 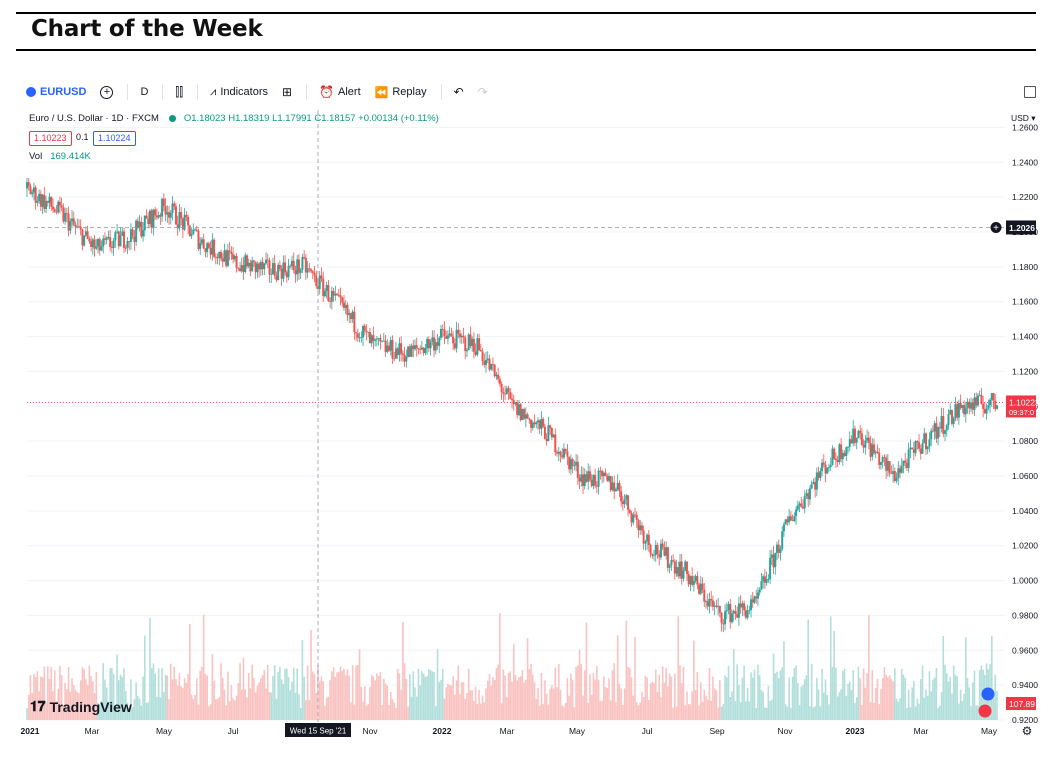 What do you see at coordinates (179, 92) in the screenshot?
I see `chart-type-button: ⫿⫿` at bounding box center [179, 92].